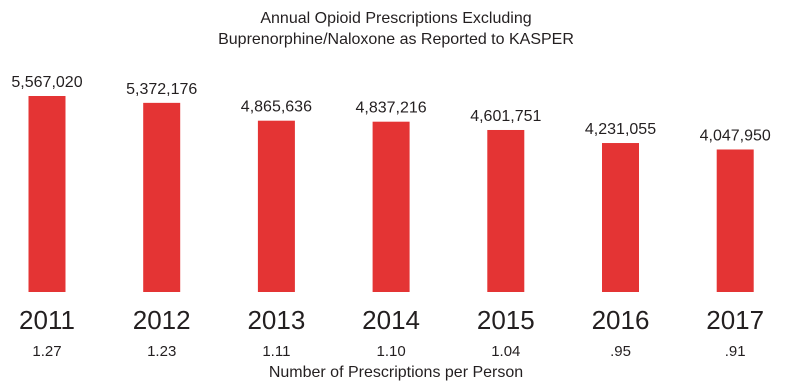 The image size is (792, 386). I want to click on per-person-axis-title: Number of Prescriptions per Person, so click(396, 373).